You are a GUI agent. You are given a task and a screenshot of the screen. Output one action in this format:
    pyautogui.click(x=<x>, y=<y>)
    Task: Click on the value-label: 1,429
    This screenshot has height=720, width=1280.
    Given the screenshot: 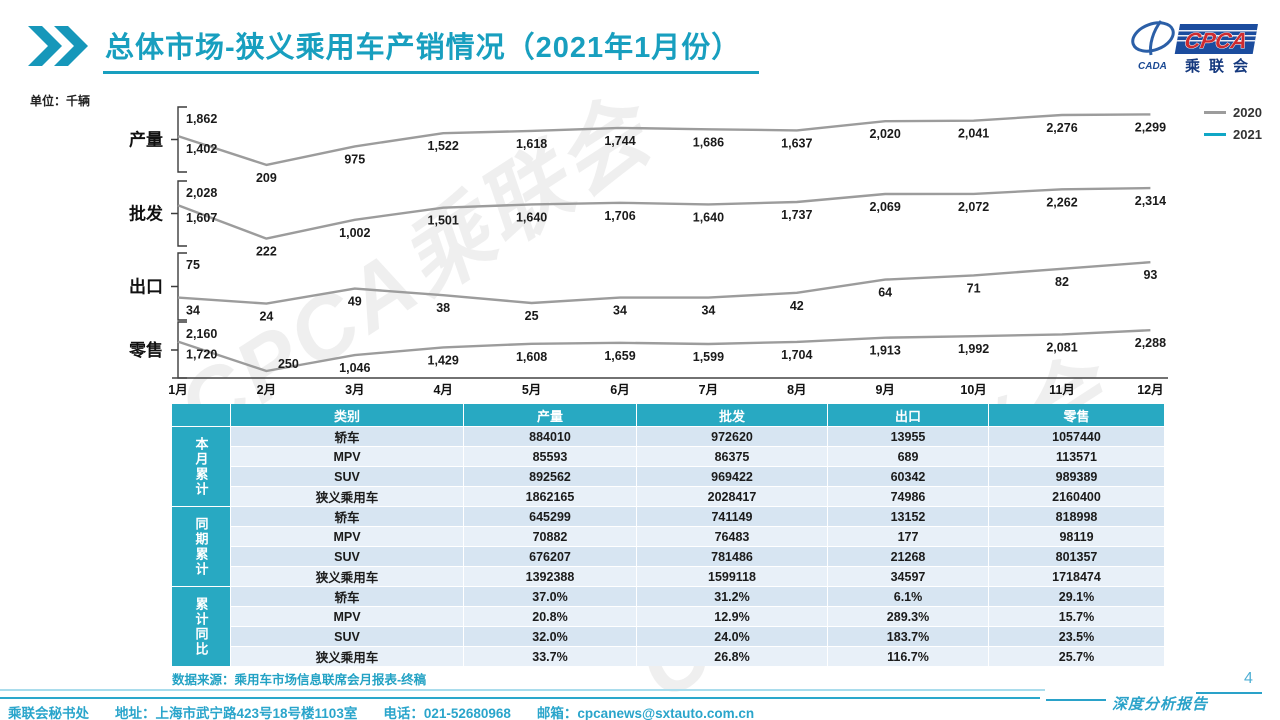 What is the action you would take?
    pyautogui.click(x=443, y=360)
    